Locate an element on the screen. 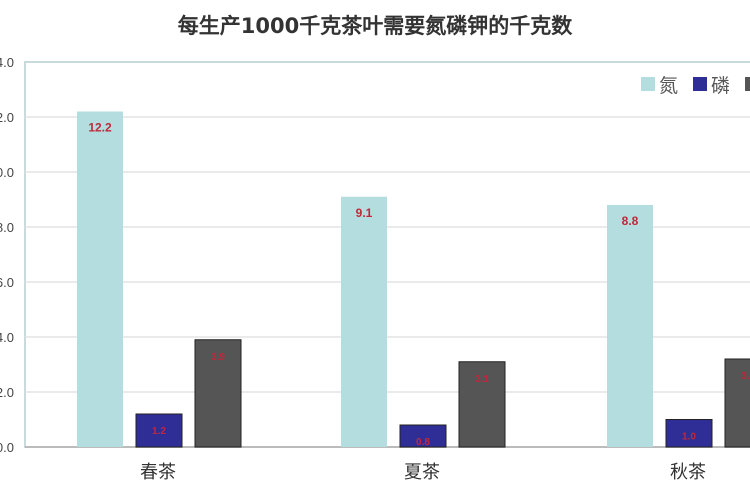 This screenshot has width=750, height=500. y-tick-label: 12.0 is located at coordinates (7, 117).